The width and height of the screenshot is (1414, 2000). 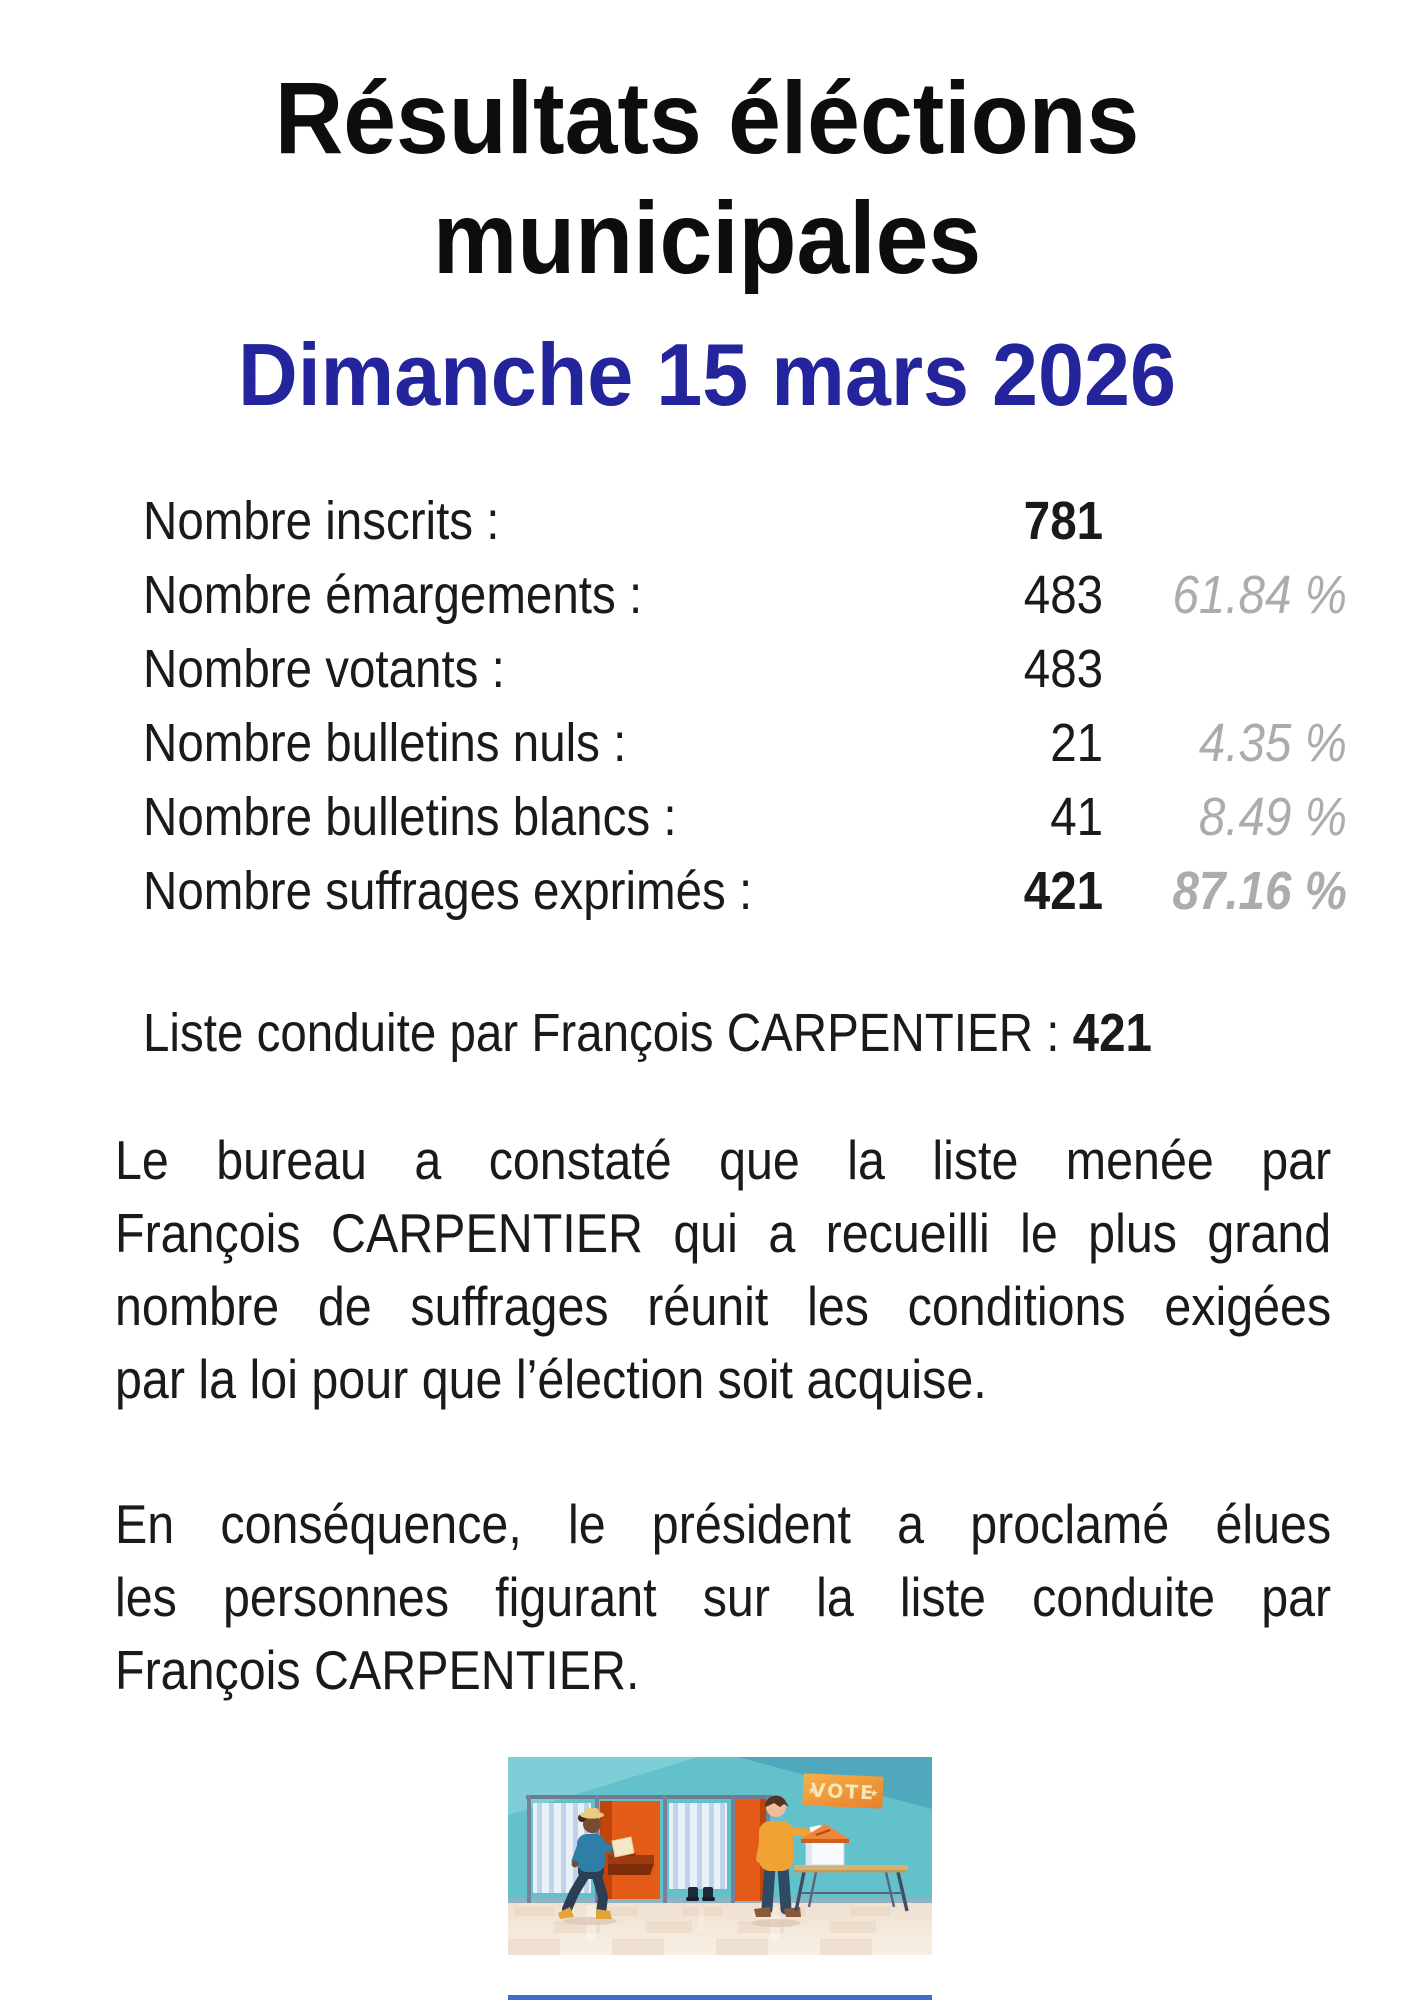 What do you see at coordinates (321, 521) in the screenshot?
I see `stat-label: Nombre inscrits :` at bounding box center [321, 521].